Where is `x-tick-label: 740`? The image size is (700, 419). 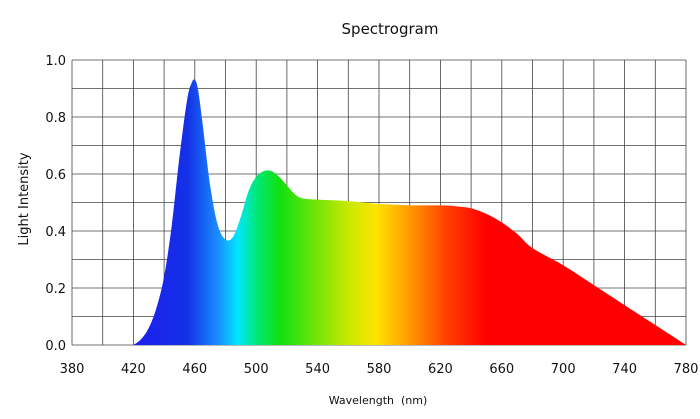
x-tick-label: 740 is located at coordinates (624, 369).